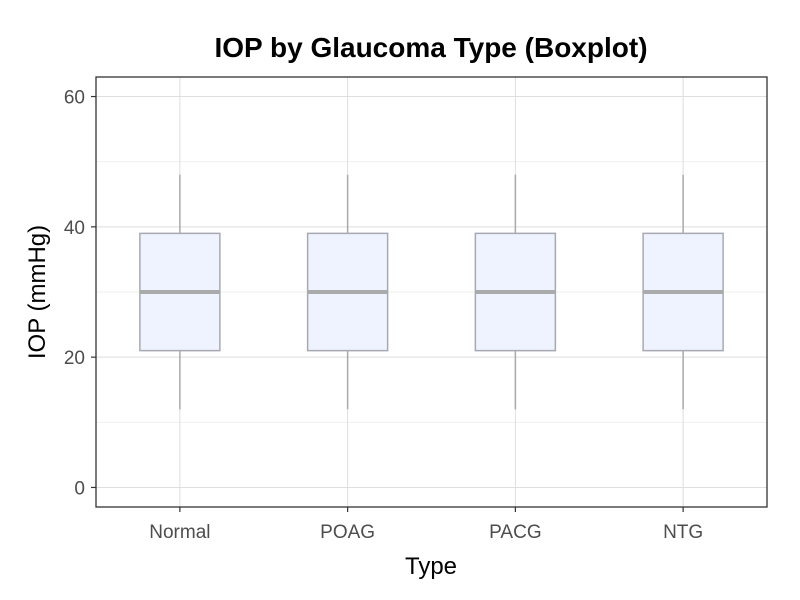  What do you see at coordinates (430, 47) in the screenshot?
I see `chart-title: IOP by Glaucoma Type (Boxplot)` at bounding box center [430, 47].